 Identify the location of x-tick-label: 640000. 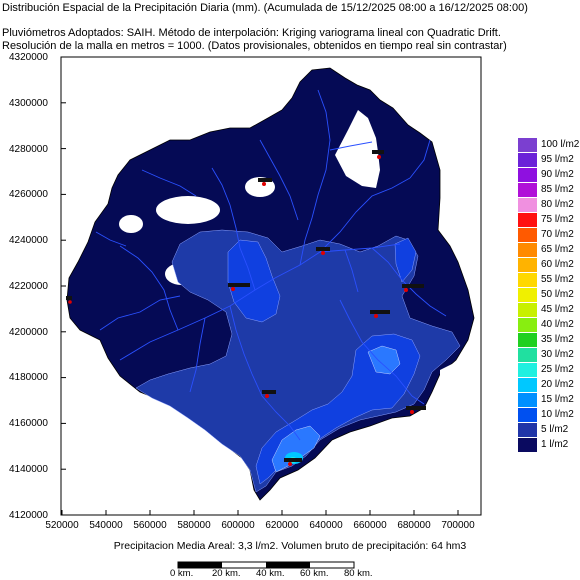
(326, 525).